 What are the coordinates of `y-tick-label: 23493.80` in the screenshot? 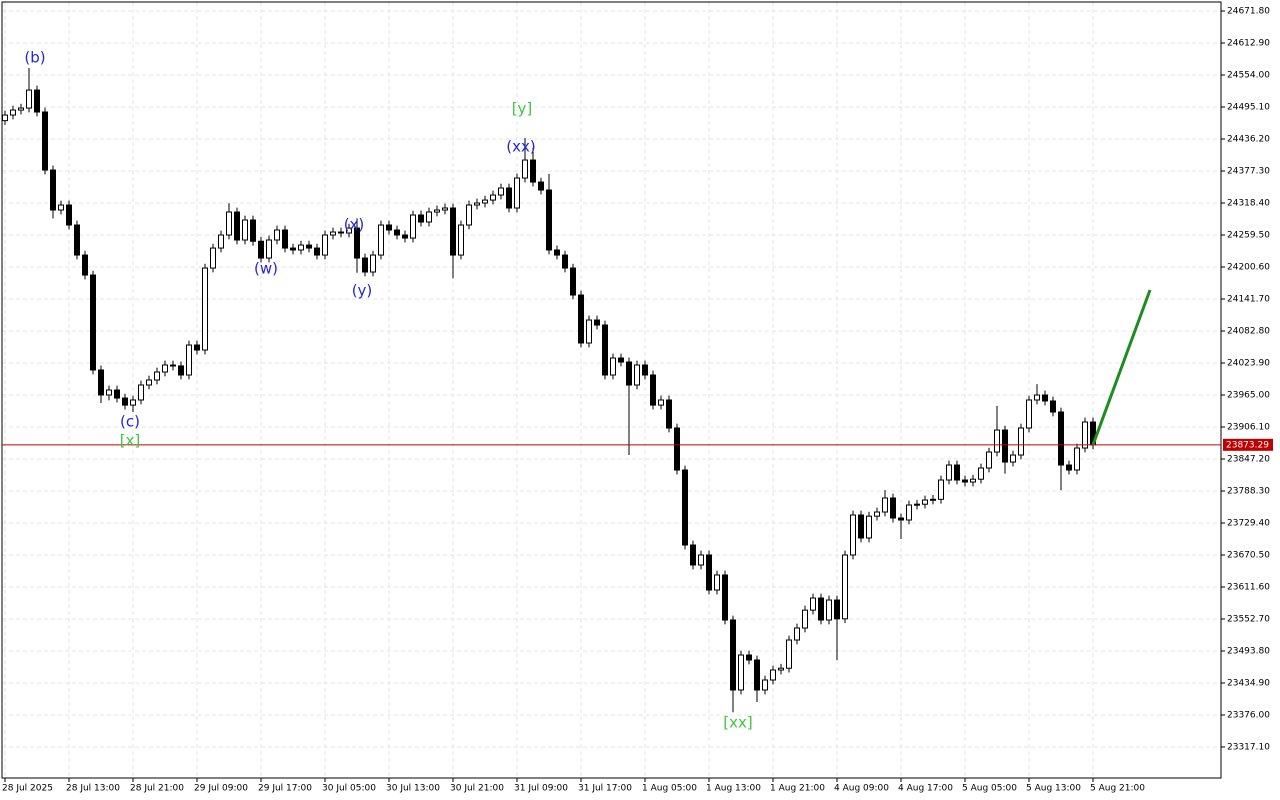 It's located at (1248, 651).